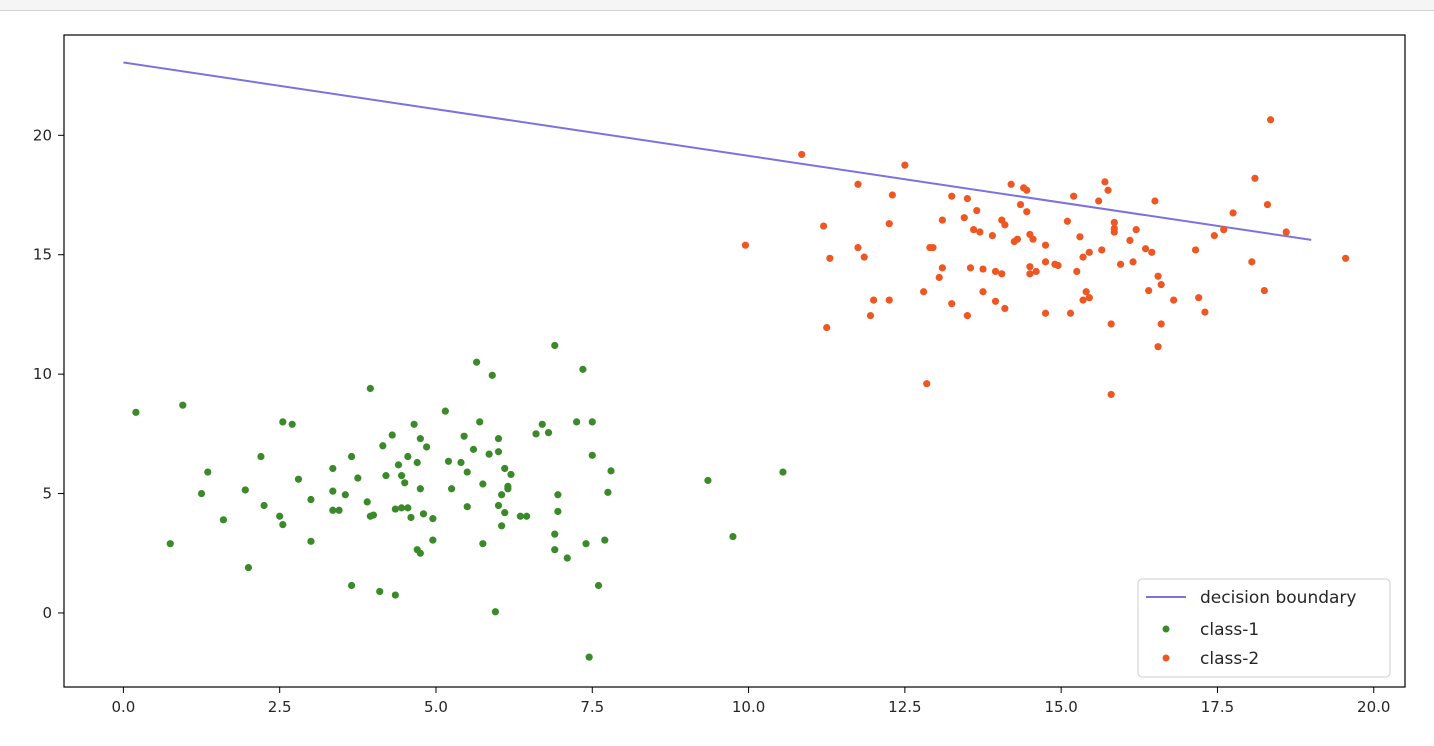 This screenshot has width=1434, height=746. I want to click on x-tick-label: 17.5, so click(1217, 707).